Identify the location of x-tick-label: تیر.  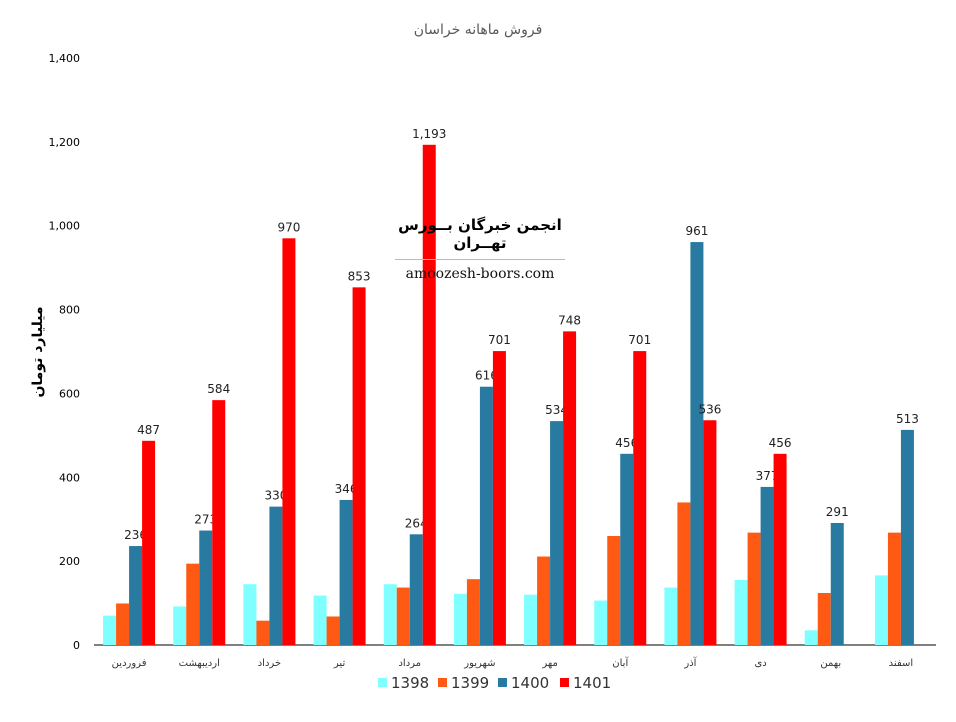
(339, 663).